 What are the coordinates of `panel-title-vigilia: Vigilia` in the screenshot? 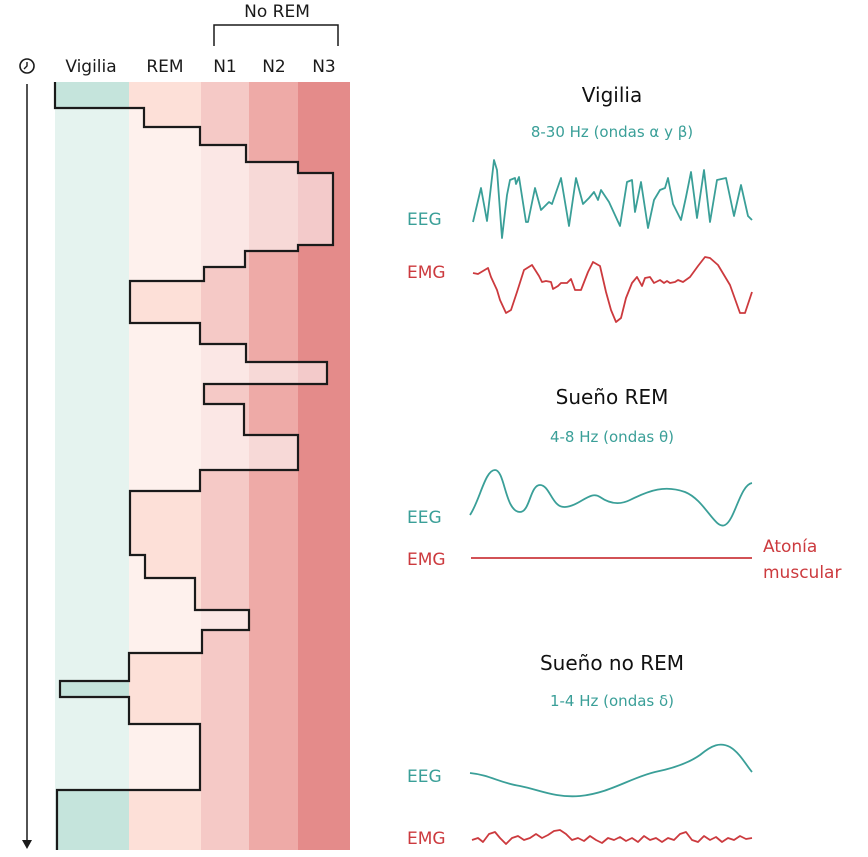 It's located at (612, 95).